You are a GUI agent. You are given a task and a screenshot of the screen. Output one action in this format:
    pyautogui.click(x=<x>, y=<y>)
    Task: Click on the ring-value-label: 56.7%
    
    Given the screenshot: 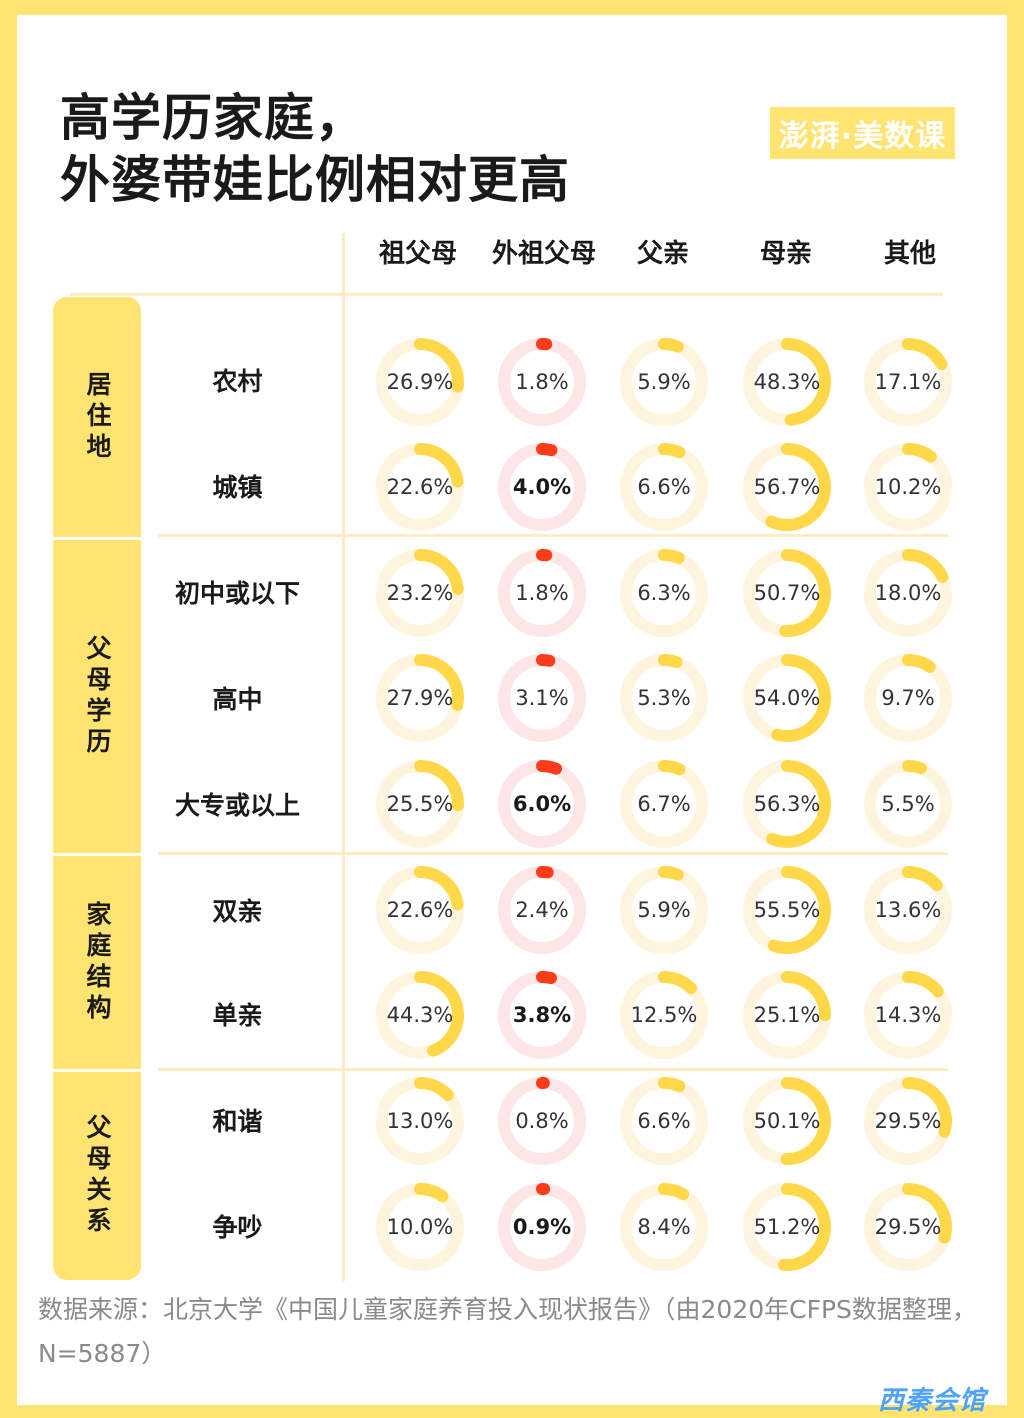 What is the action you would take?
    pyautogui.click(x=787, y=487)
    